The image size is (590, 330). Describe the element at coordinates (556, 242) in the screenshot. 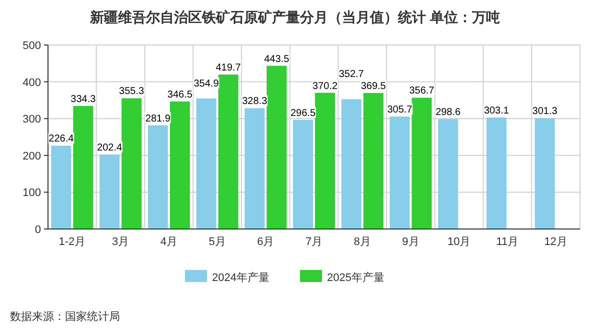

I see `x-tick-label: 12月` at that location.